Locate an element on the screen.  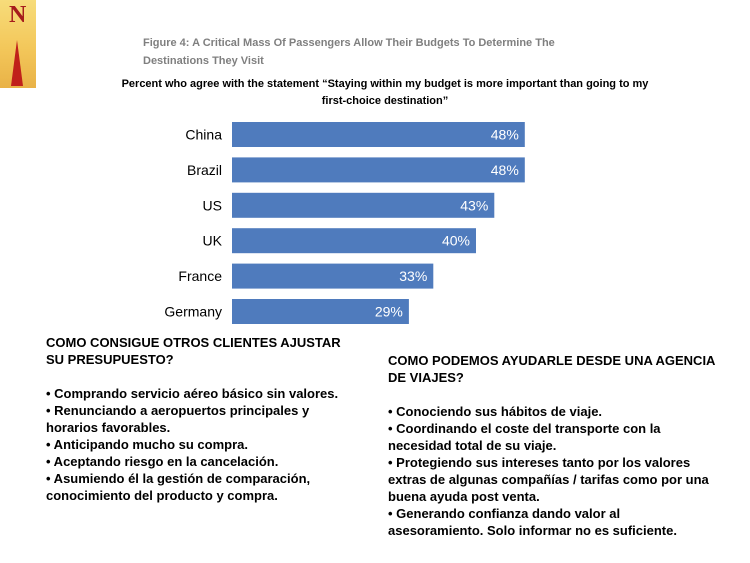
category-label: France is located at coordinates (200, 276).